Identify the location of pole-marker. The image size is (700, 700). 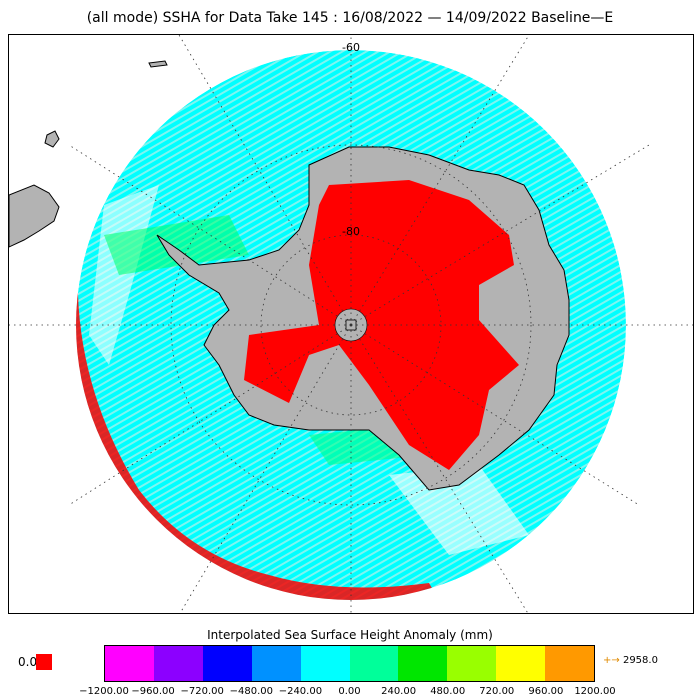
(351, 325).